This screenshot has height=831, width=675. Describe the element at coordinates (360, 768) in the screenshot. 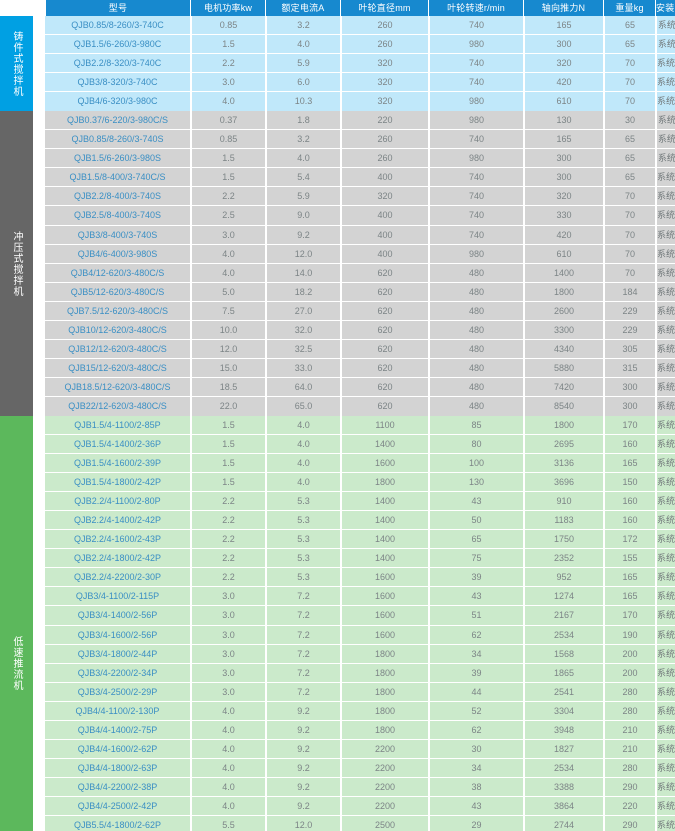

I see `table-row: QJB4/4-1800/2-63P 4.09.22200342534280系统Ⅳ` at that location.